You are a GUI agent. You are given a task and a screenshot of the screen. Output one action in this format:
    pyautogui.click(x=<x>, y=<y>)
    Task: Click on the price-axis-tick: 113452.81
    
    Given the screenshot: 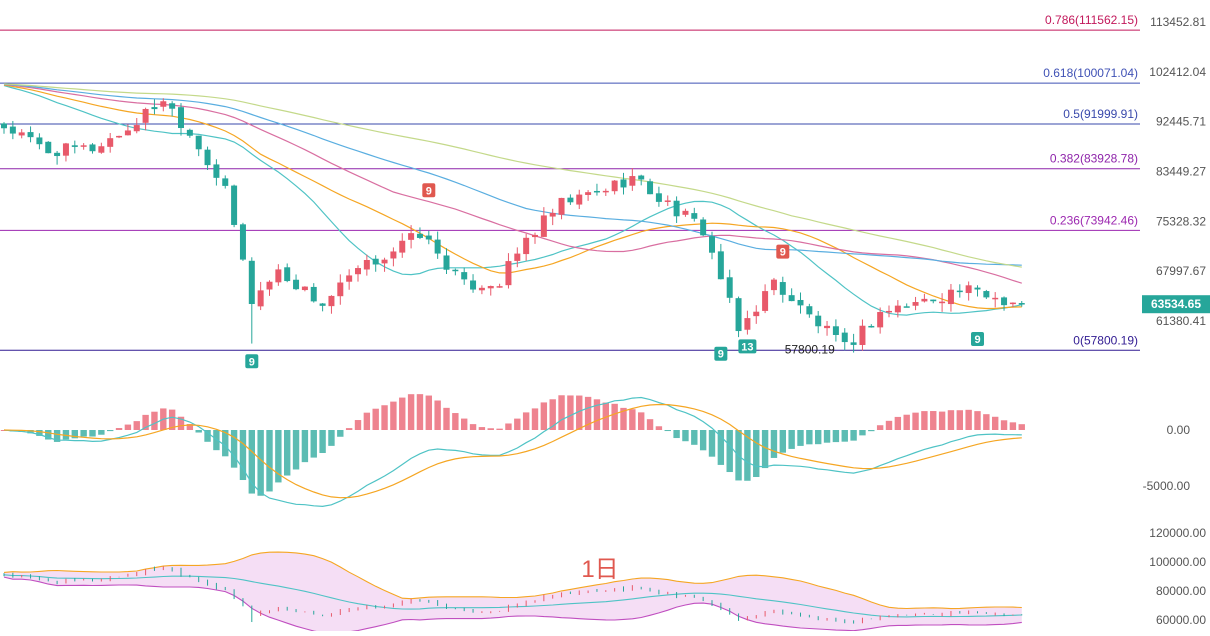 What is the action you would take?
    pyautogui.click(x=1178, y=22)
    